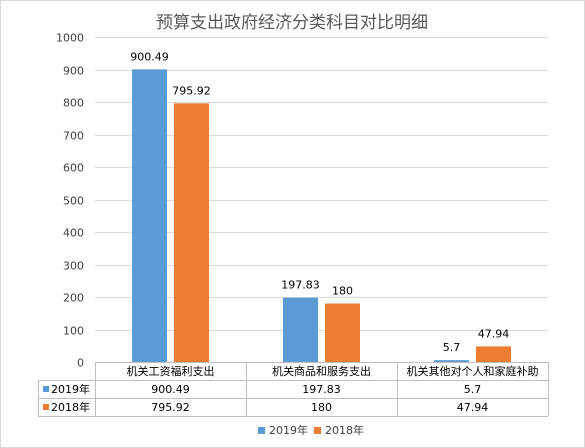 Image resolution: width=585 pixels, height=448 pixels. Describe the element at coordinates (473, 407) in the screenshot. I see `table-cell: 47.94` at that location.